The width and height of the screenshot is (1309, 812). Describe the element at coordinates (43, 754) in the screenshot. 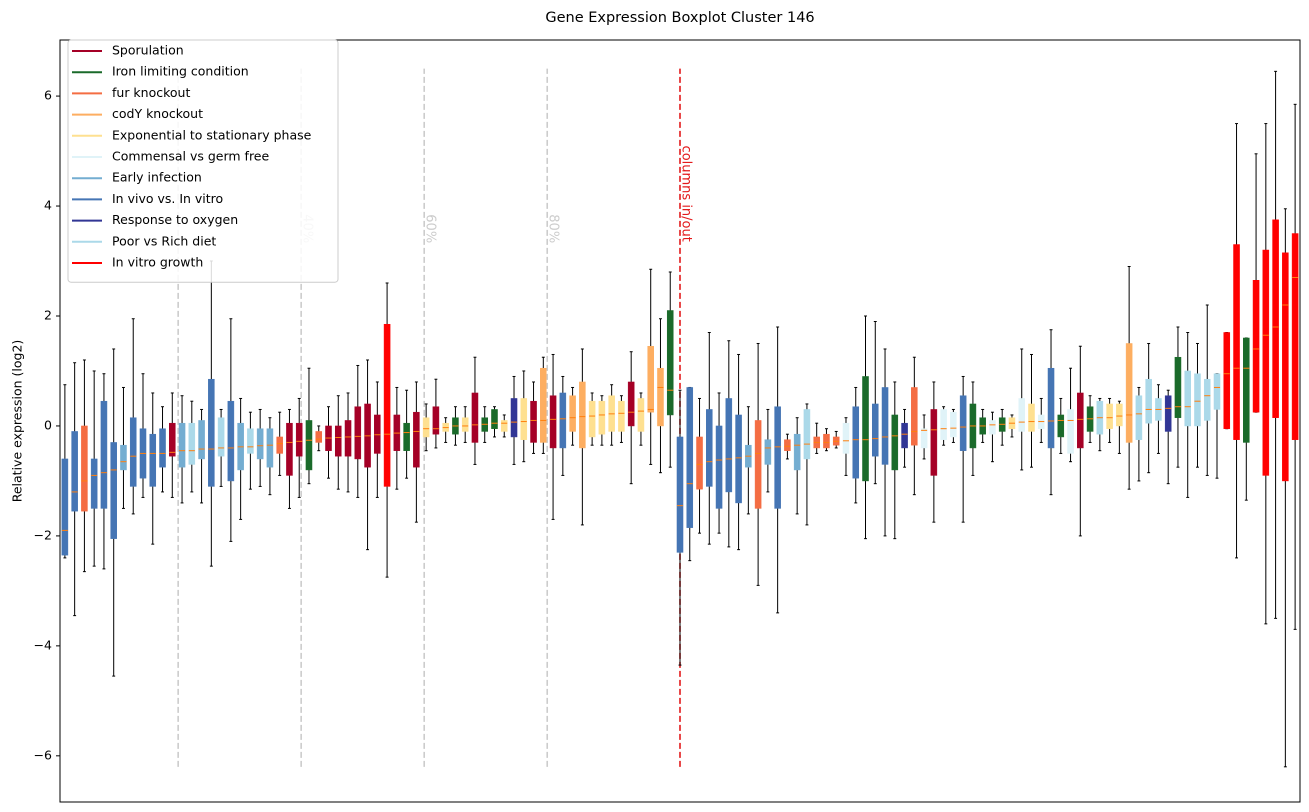

I see `y-tick-label: −6` at that location.